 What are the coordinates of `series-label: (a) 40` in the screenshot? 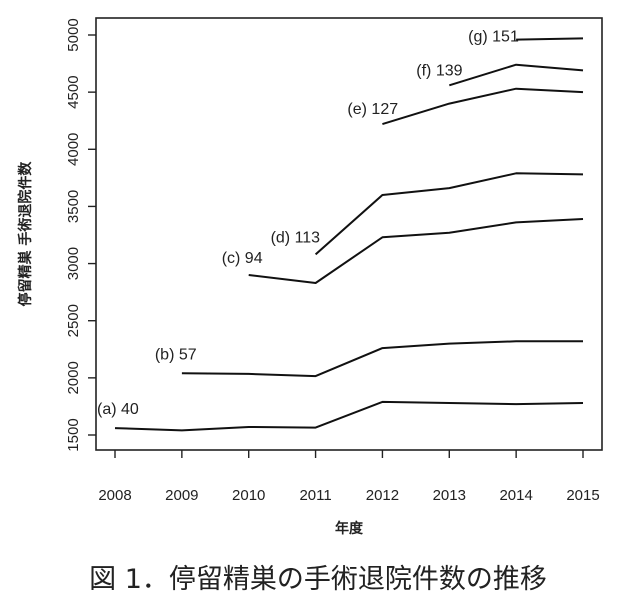 It's located at (118, 409).